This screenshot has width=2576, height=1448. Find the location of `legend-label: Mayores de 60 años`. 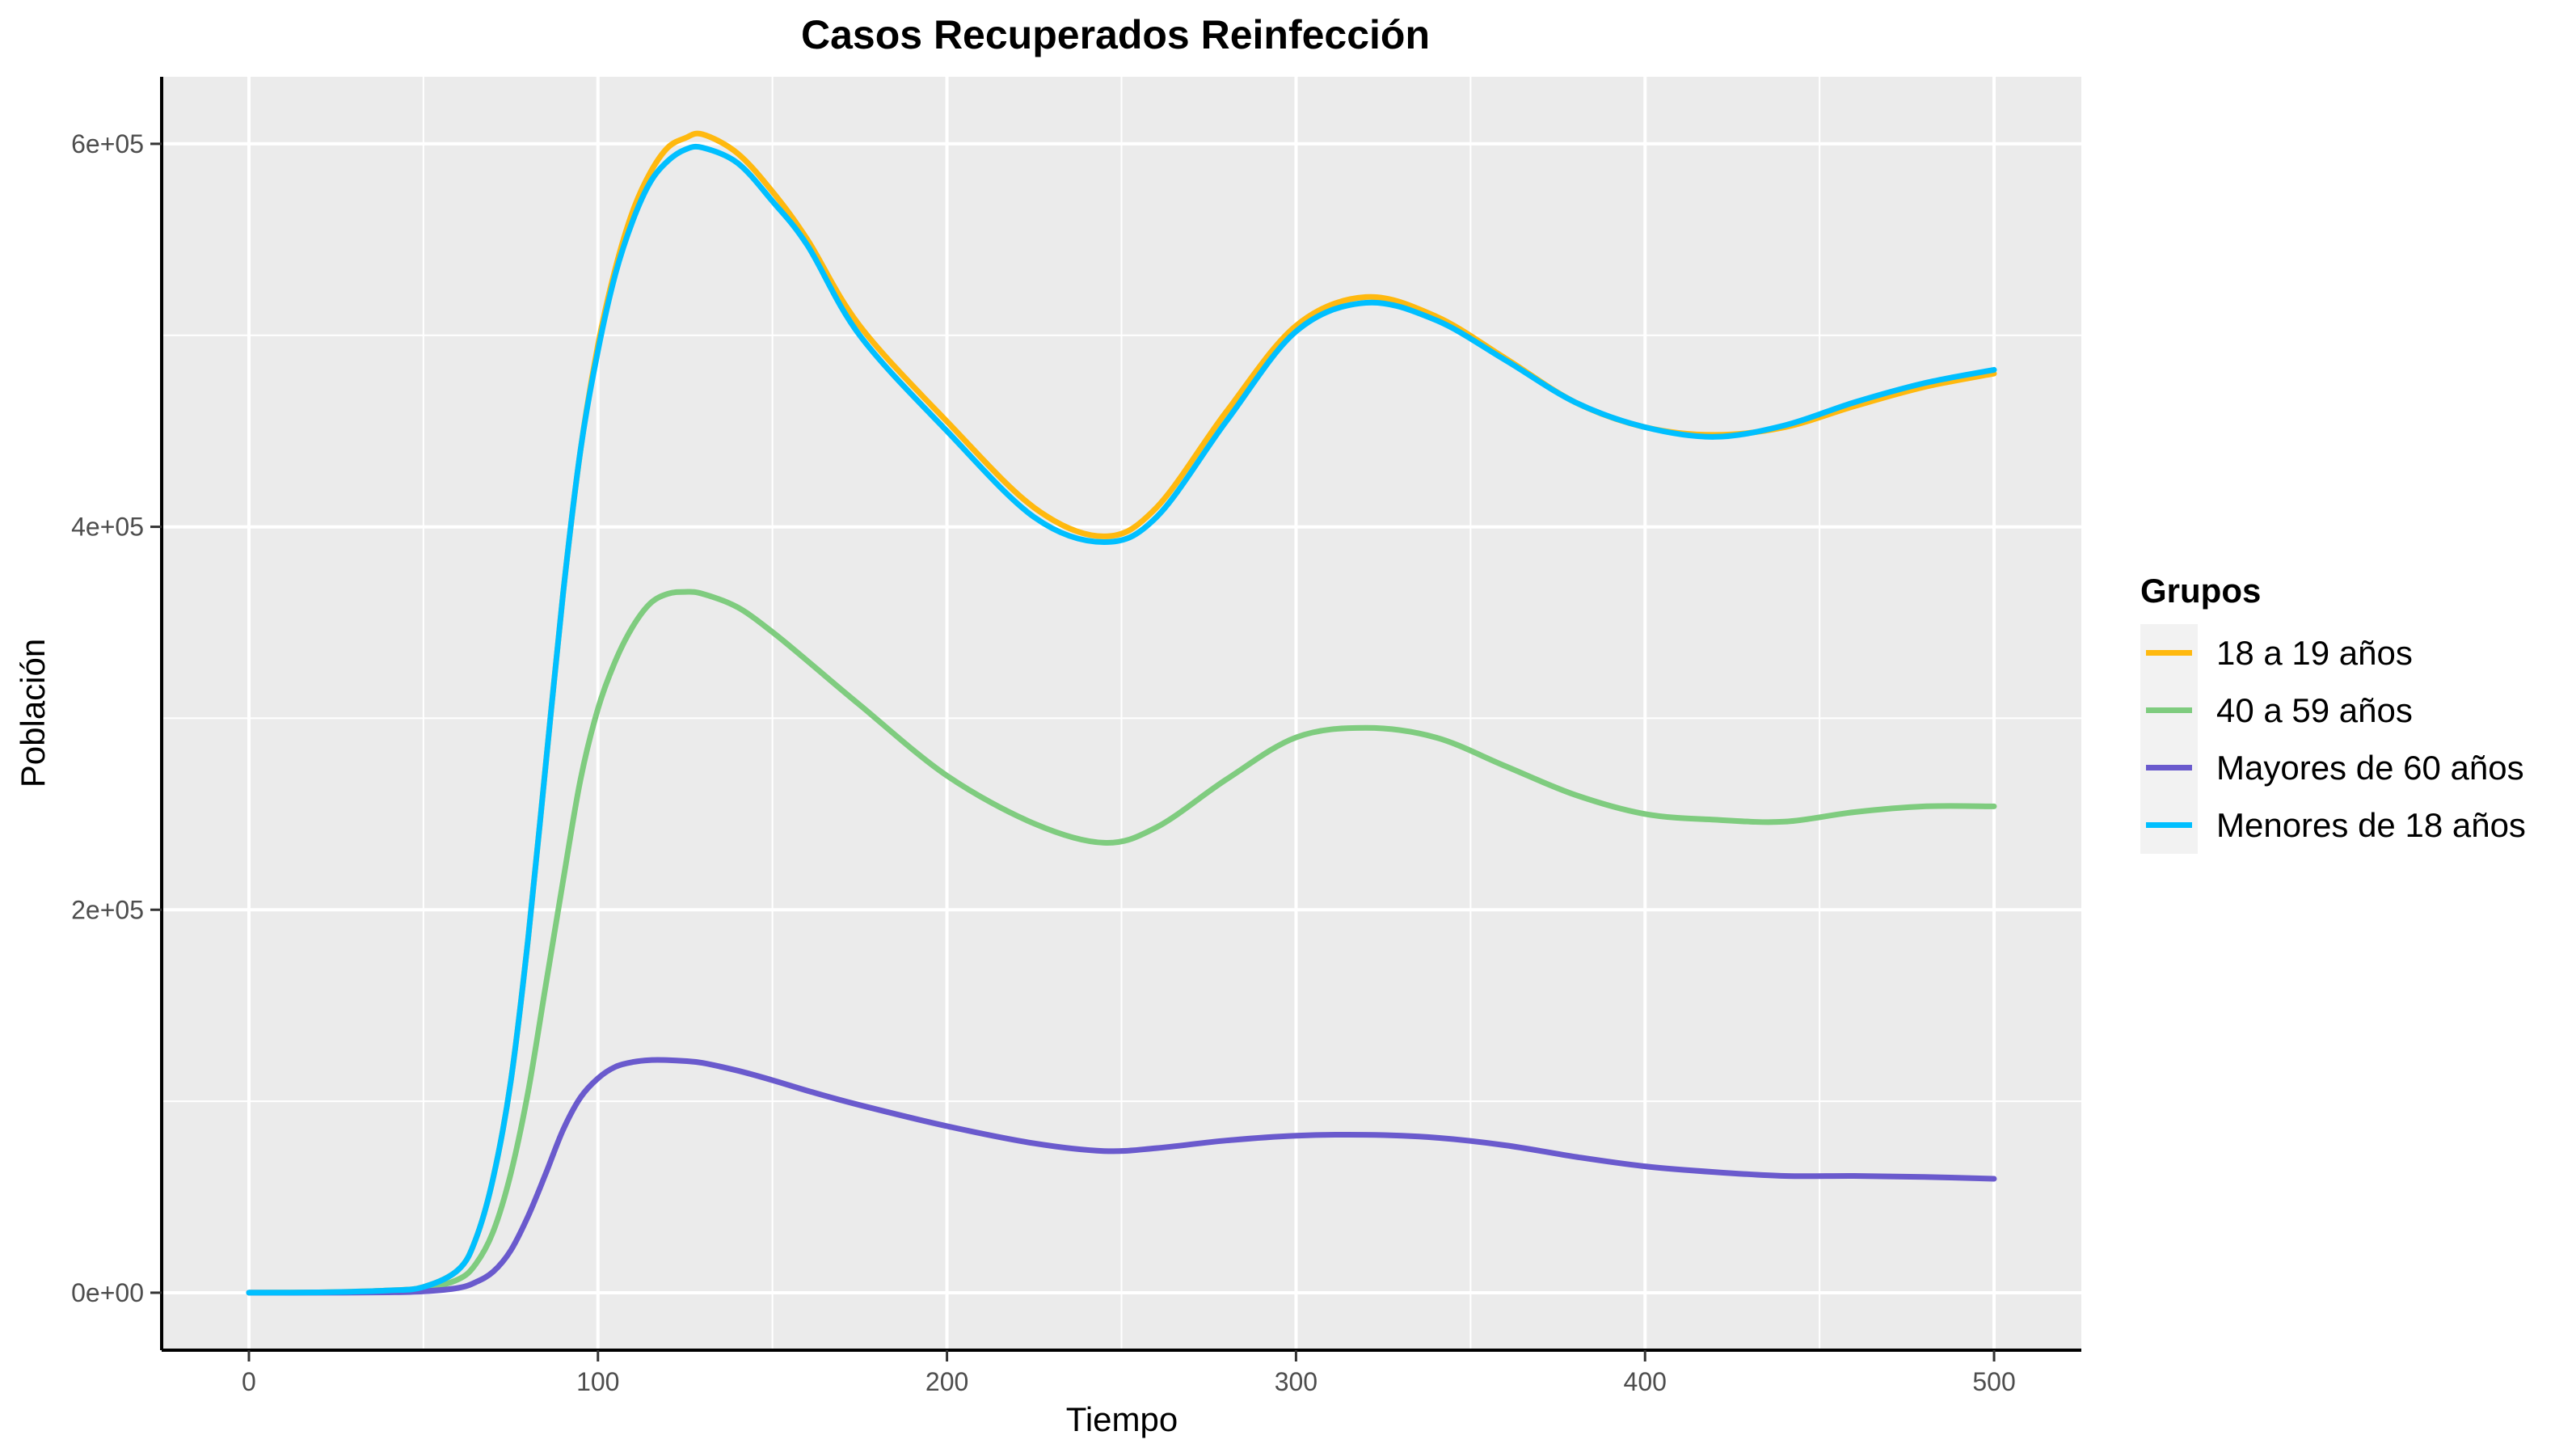

legend-label: Mayores de 60 años is located at coordinates (2370, 768).